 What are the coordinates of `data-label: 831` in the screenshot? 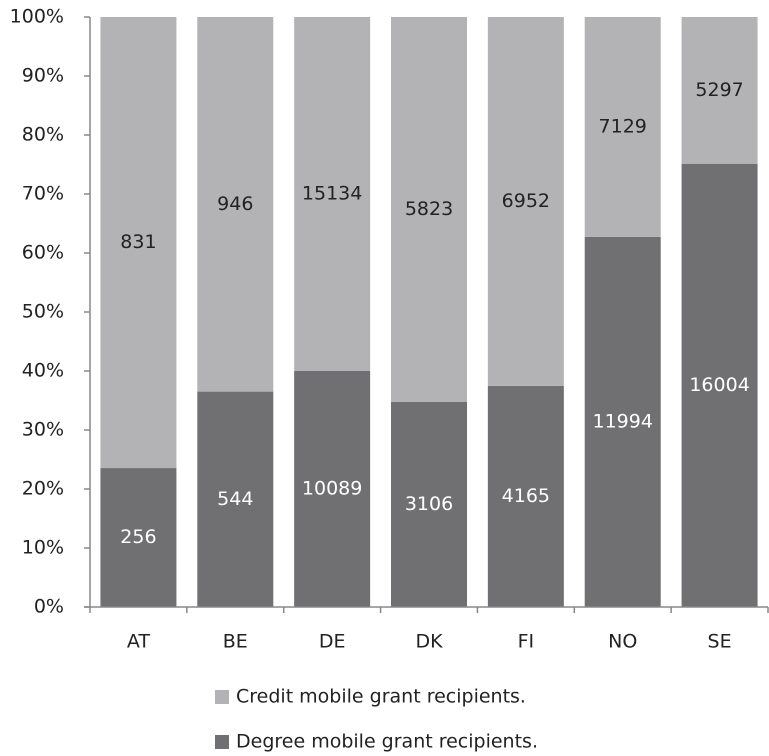 It's located at (138, 242).